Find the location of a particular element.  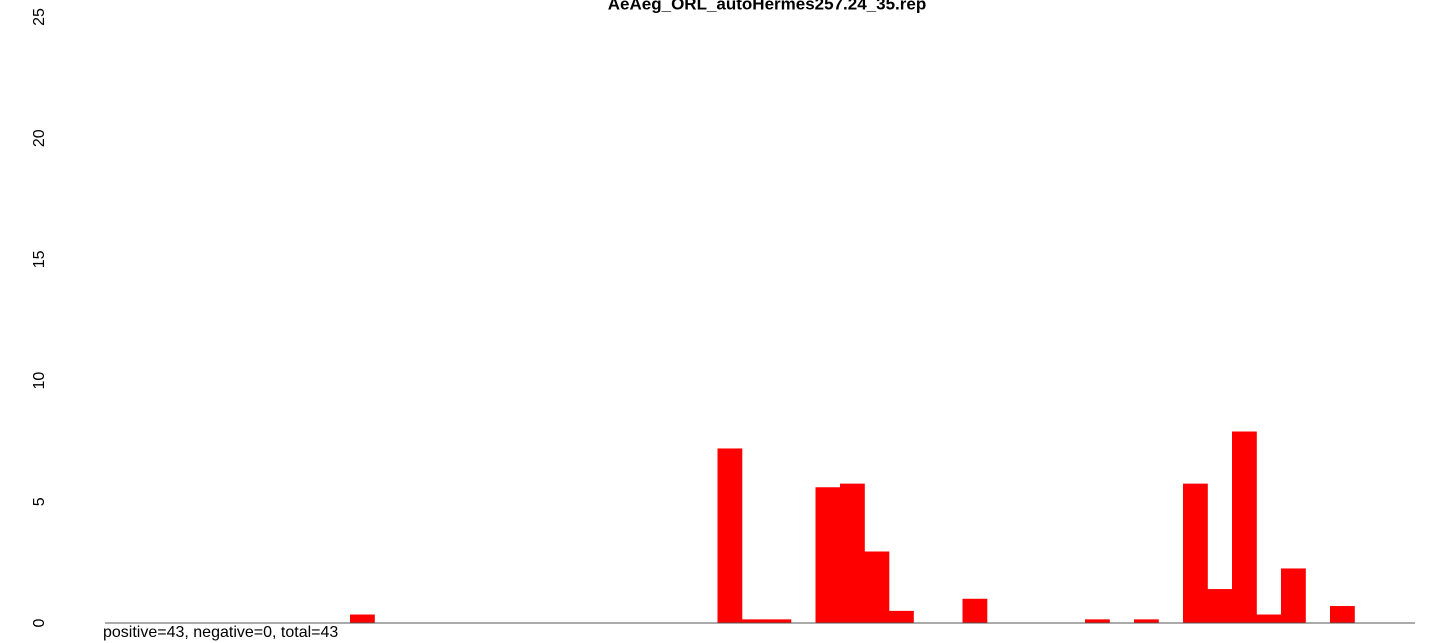

y-tick-label: 5 is located at coordinates (39, 501).